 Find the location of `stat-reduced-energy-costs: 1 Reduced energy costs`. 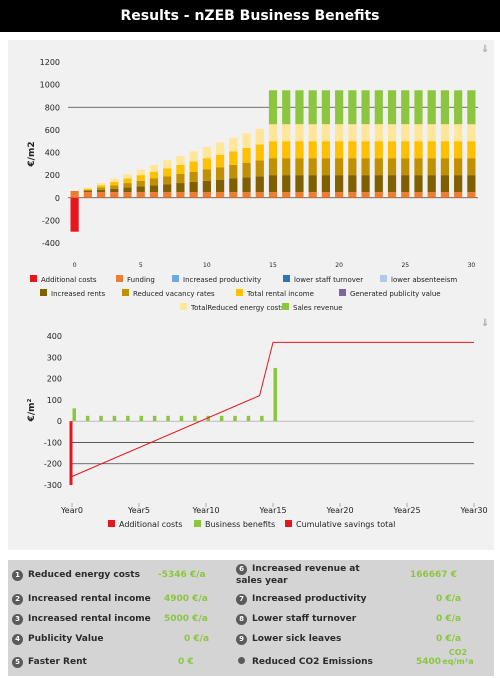

stat-reduced-energy-costs: 1 Reduced energy costs is located at coordinates (76, 575).